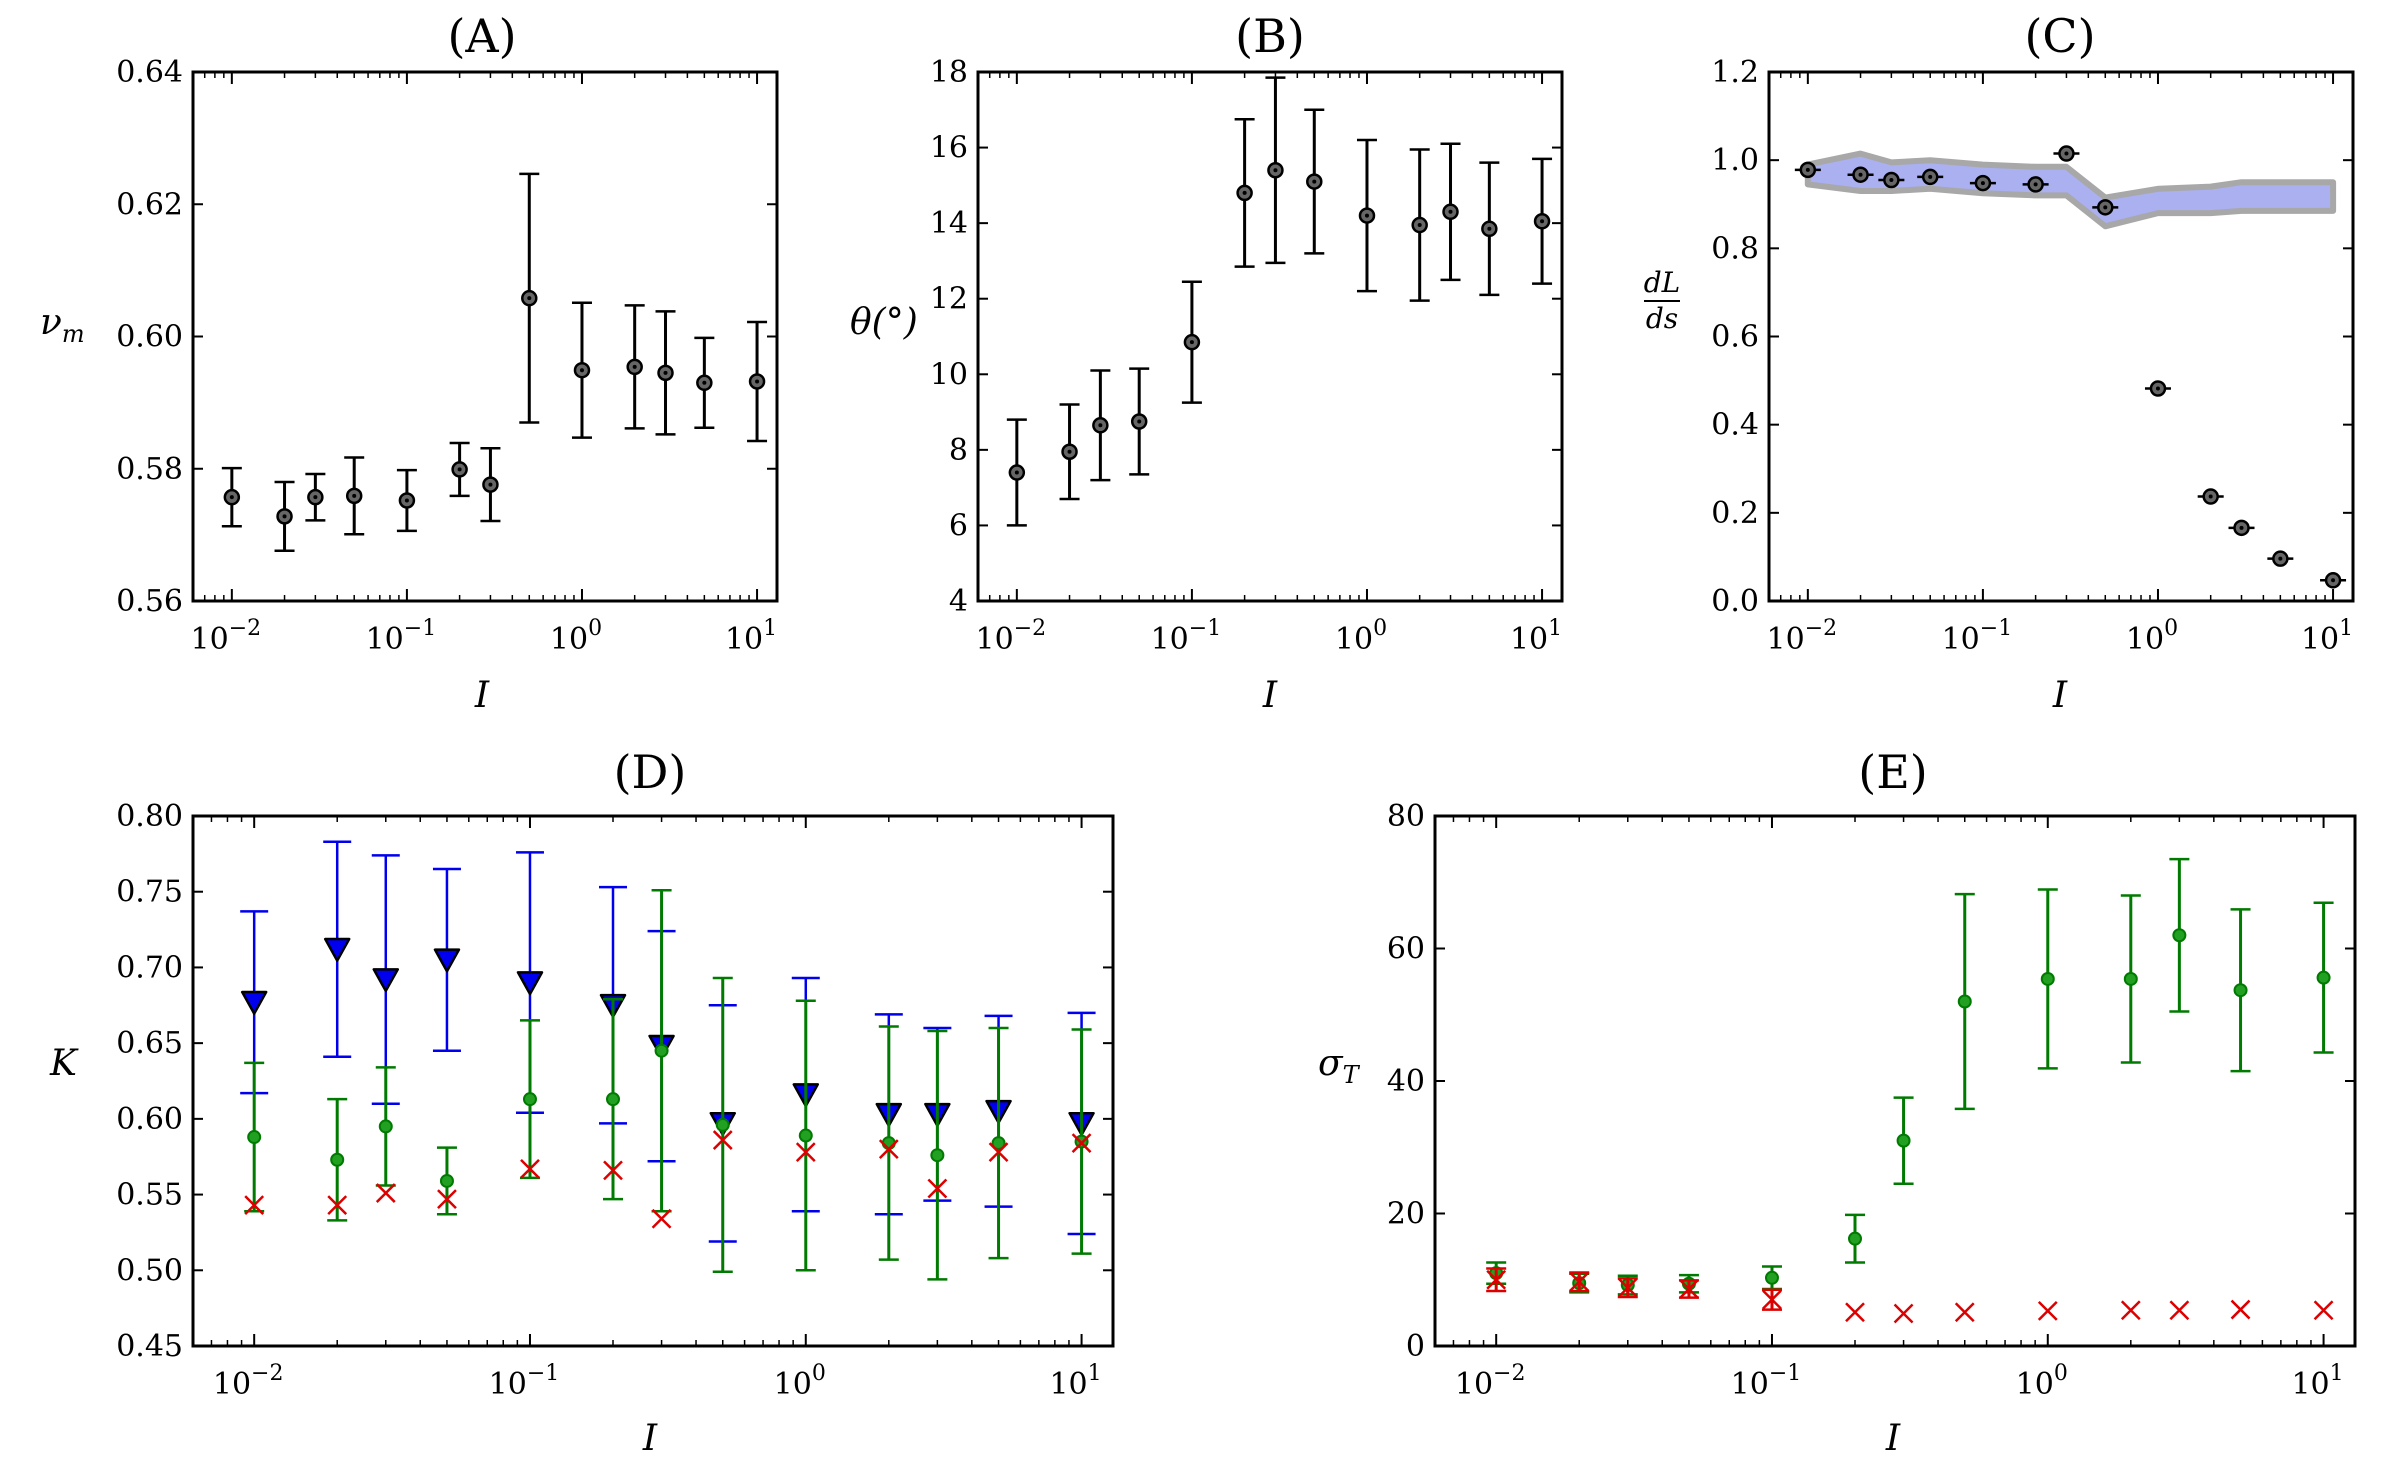  I want to click on panel-d-ylabel: K, so click(64, 1063).